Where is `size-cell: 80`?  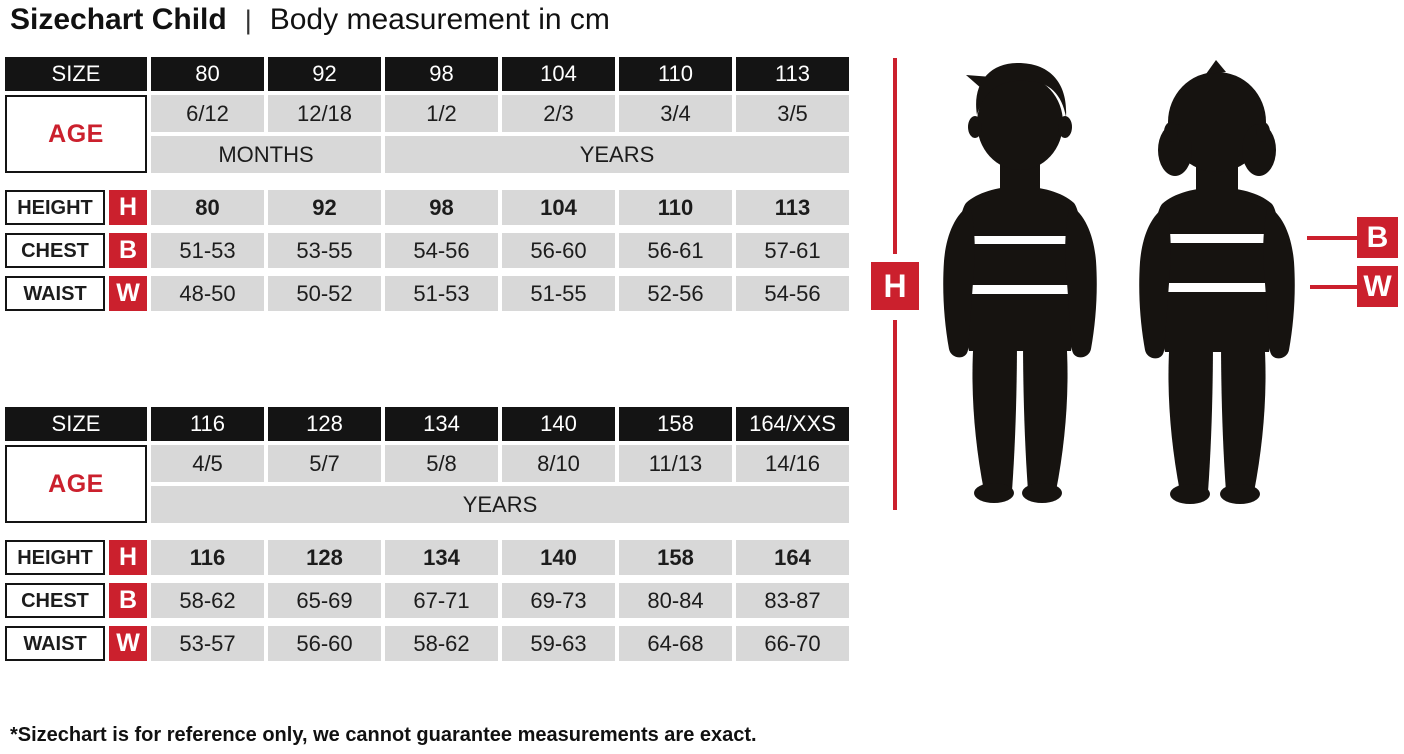
size-cell: 80 is located at coordinates (207, 74).